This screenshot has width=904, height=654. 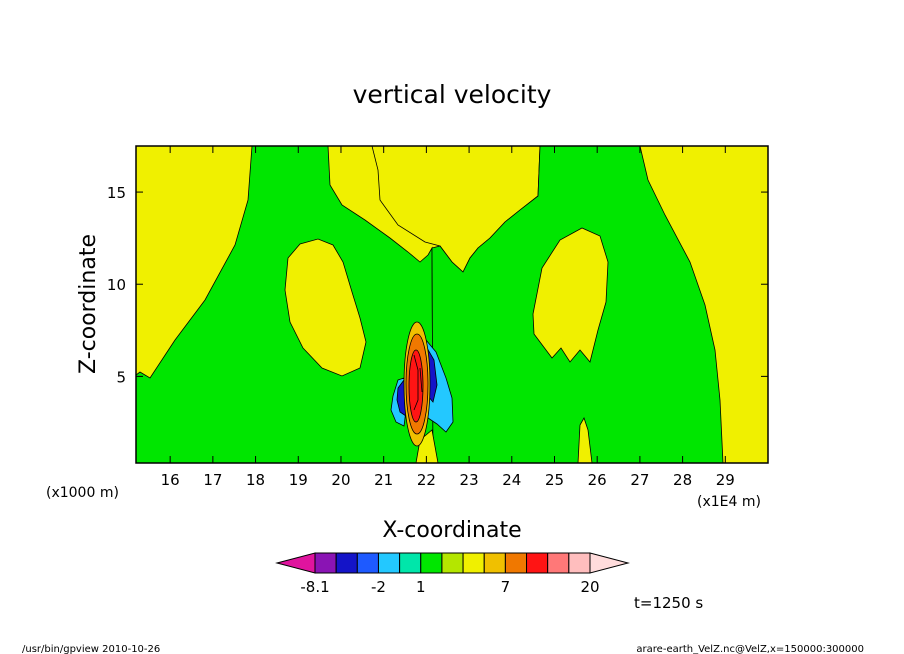 I want to click on yellow-blob-left, so click(x=325, y=307).